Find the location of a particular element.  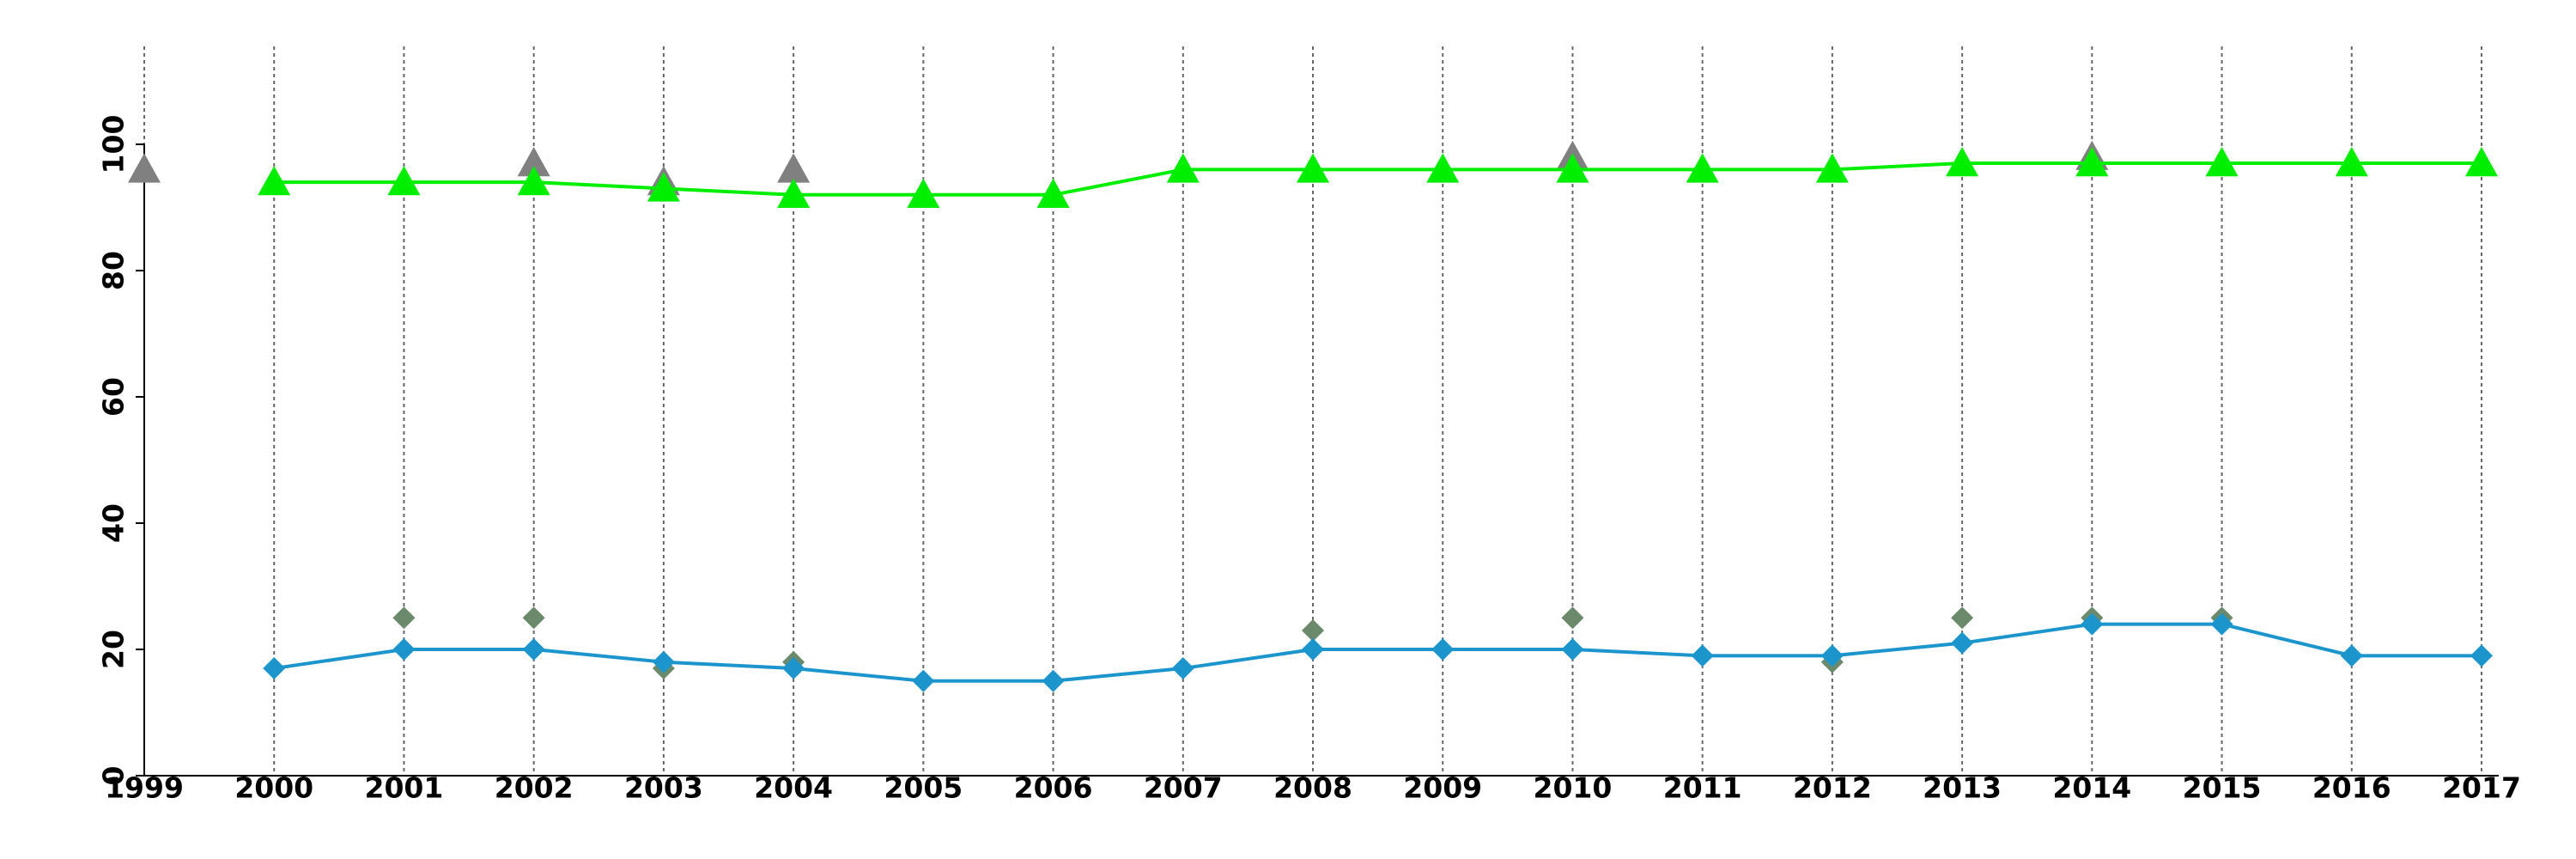

y-tick-label: 100 is located at coordinates (114, 144).